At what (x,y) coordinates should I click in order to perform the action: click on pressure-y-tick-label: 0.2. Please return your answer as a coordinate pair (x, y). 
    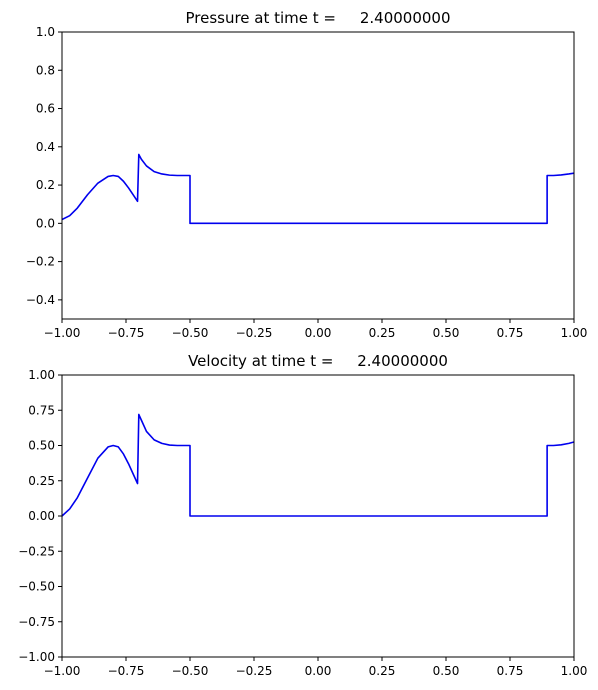
    Looking at the image, I should click on (45, 185).